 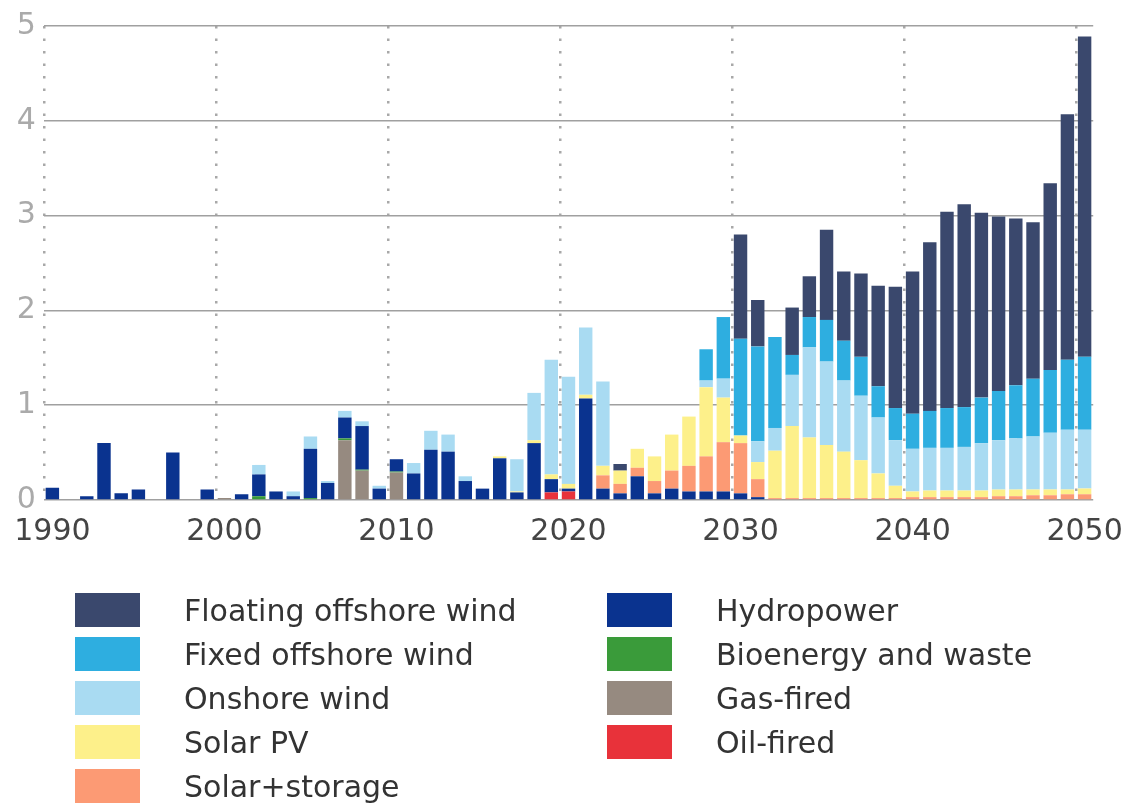 What do you see at coordinates (350, 610) in the screenshot?
I see `legend-label: Floating offshore wind` at bounding box center [350, 610].